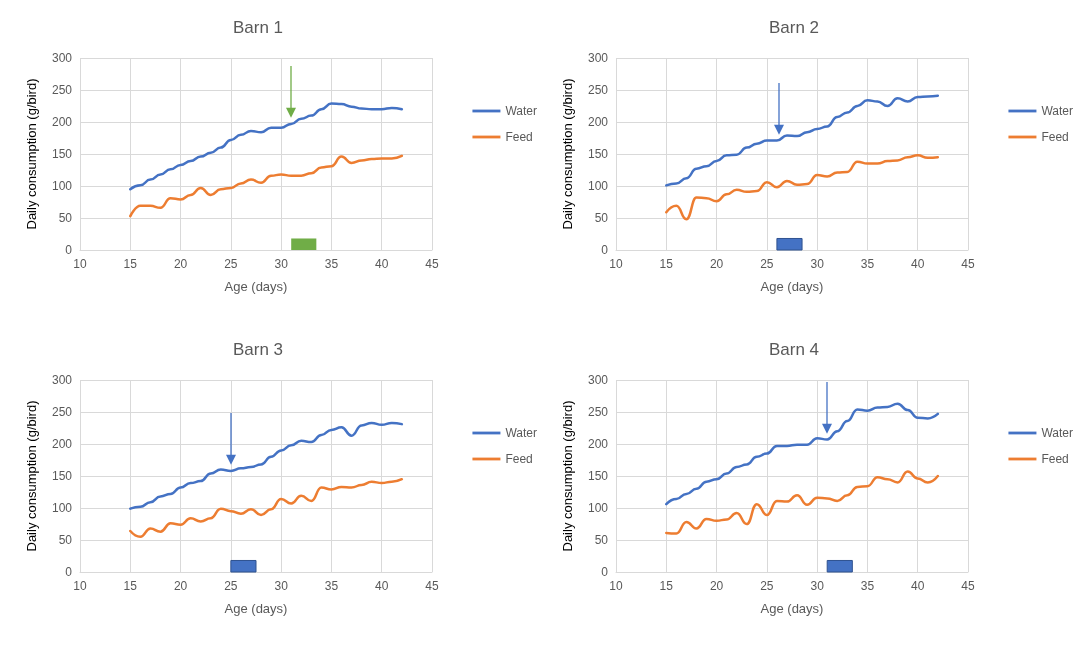 This screenshot has width=1084, height=654. I want to click on chart-title: Barn 4, so click(794, 349).